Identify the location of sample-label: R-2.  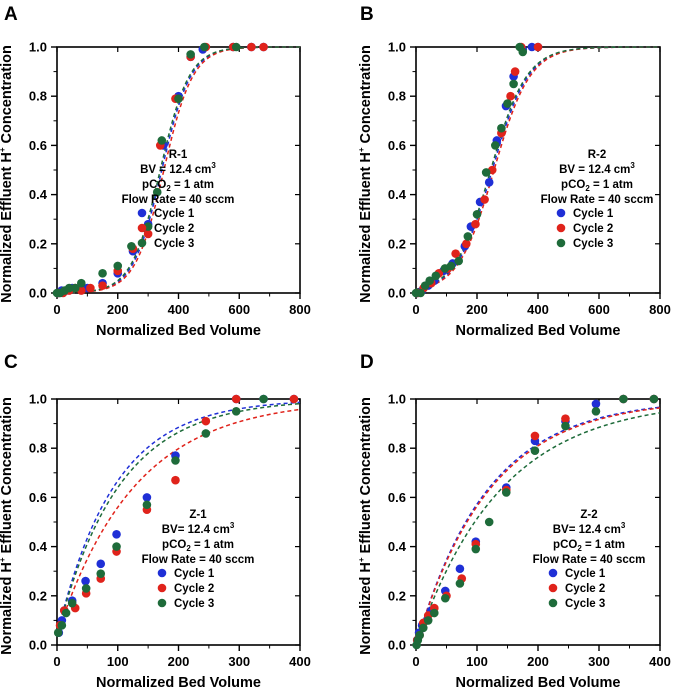
(597, 155).